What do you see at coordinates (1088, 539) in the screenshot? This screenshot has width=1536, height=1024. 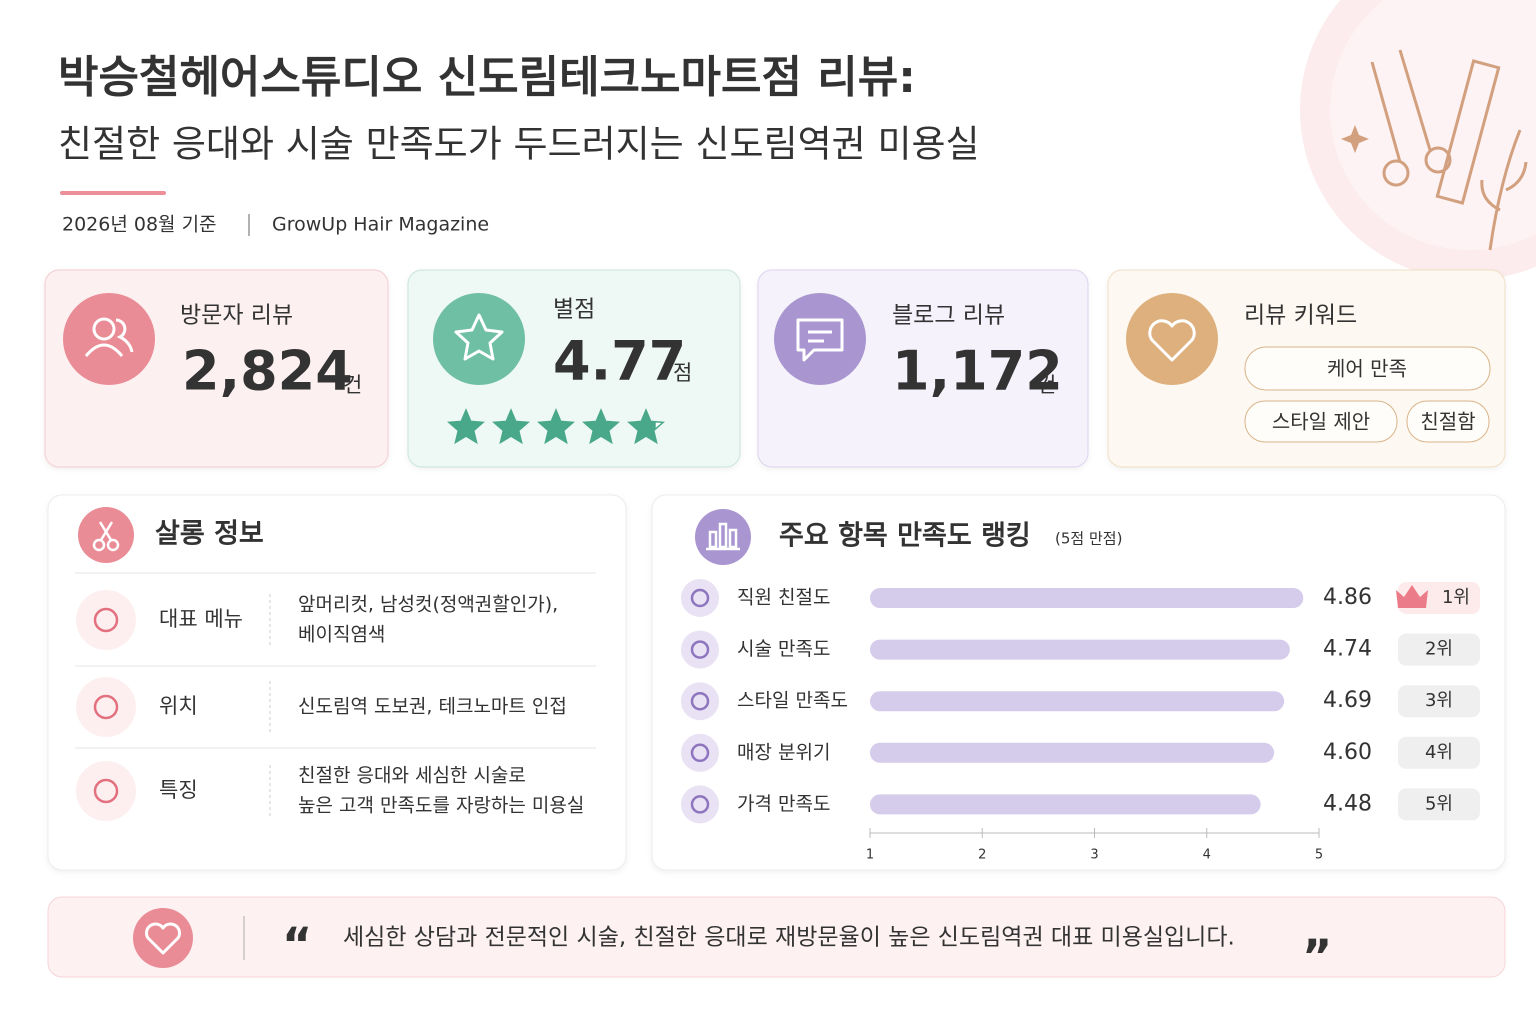 I see `chart-subtitle: (5점 만점)` at bounding box center [1088, 539].